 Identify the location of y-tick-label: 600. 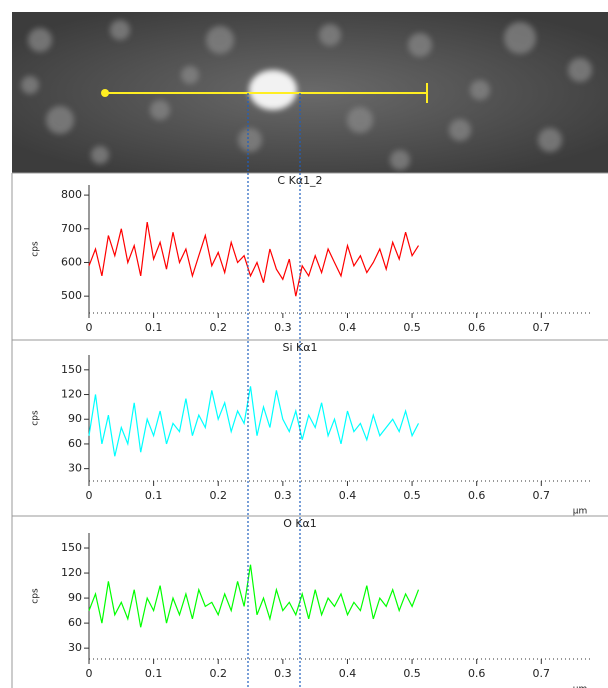
(71, 261).